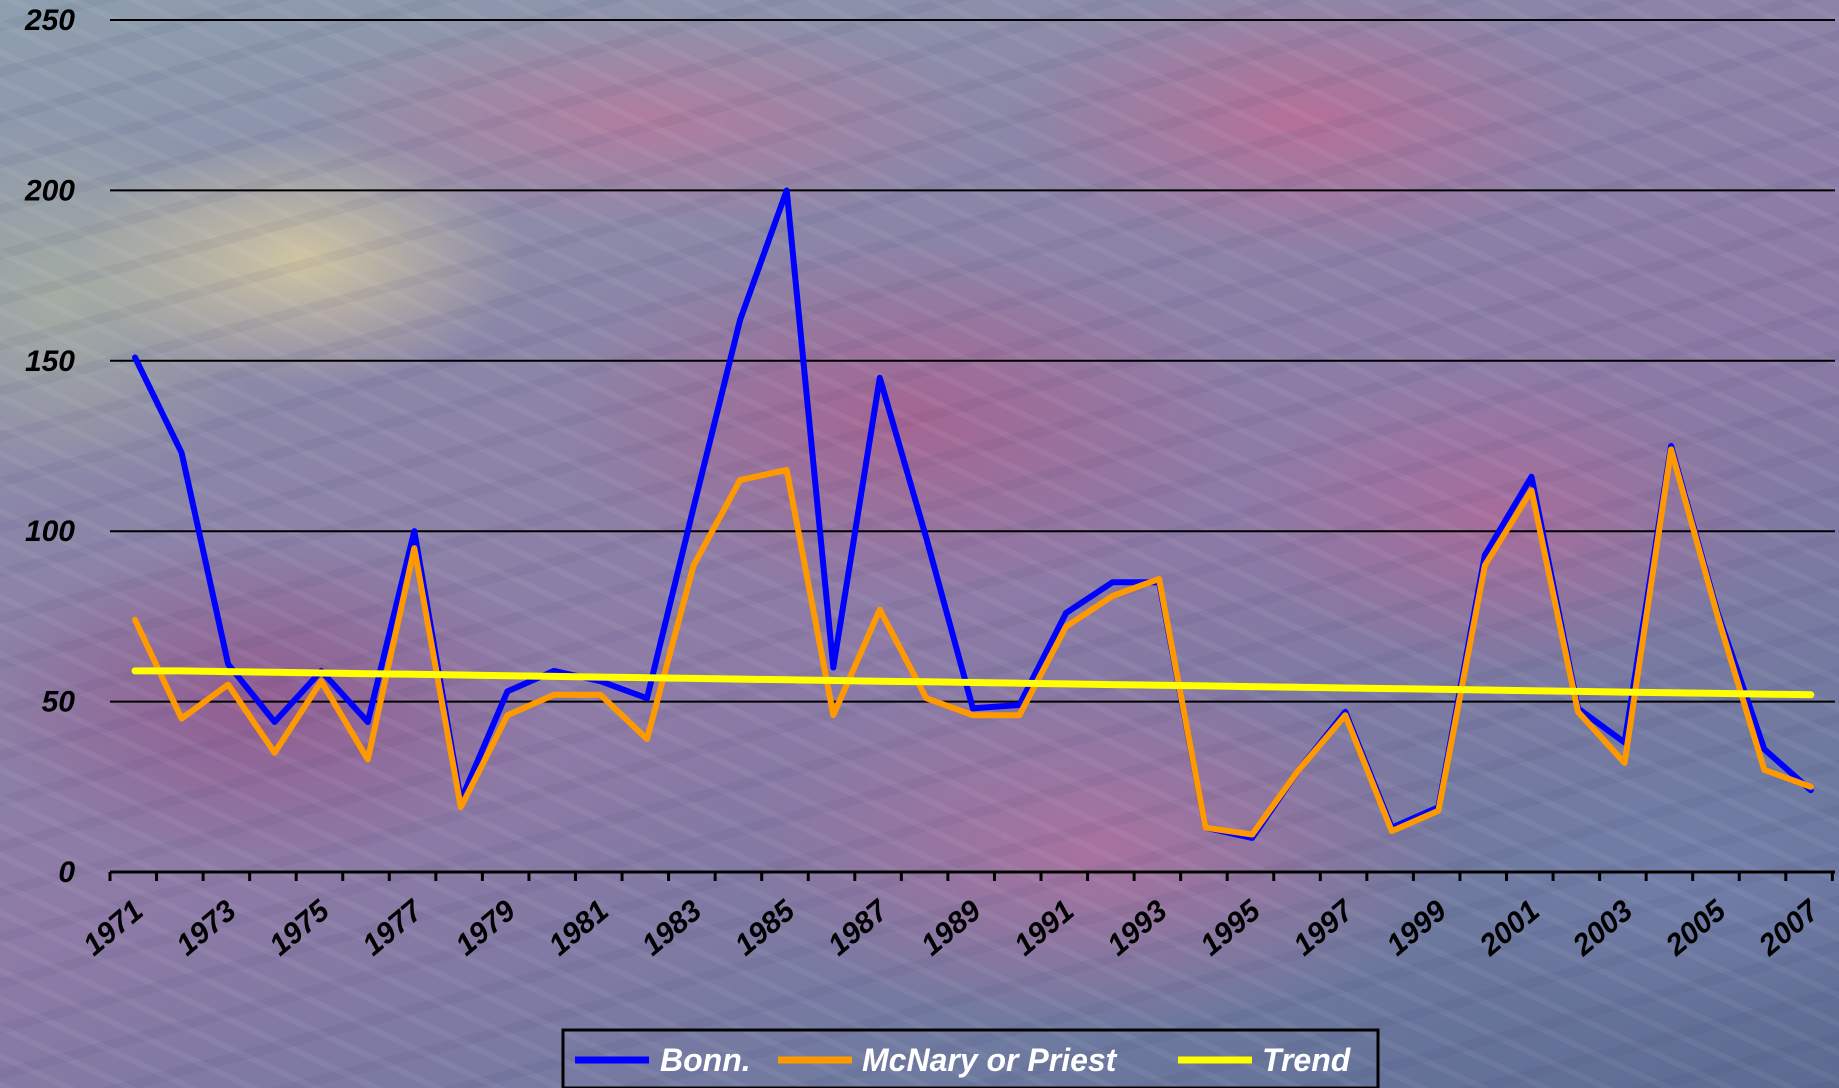  What do you see at coordinates (59, 702) in the screenshot?
I see `y-tick-label: 50` at bounding box center [59, 702].